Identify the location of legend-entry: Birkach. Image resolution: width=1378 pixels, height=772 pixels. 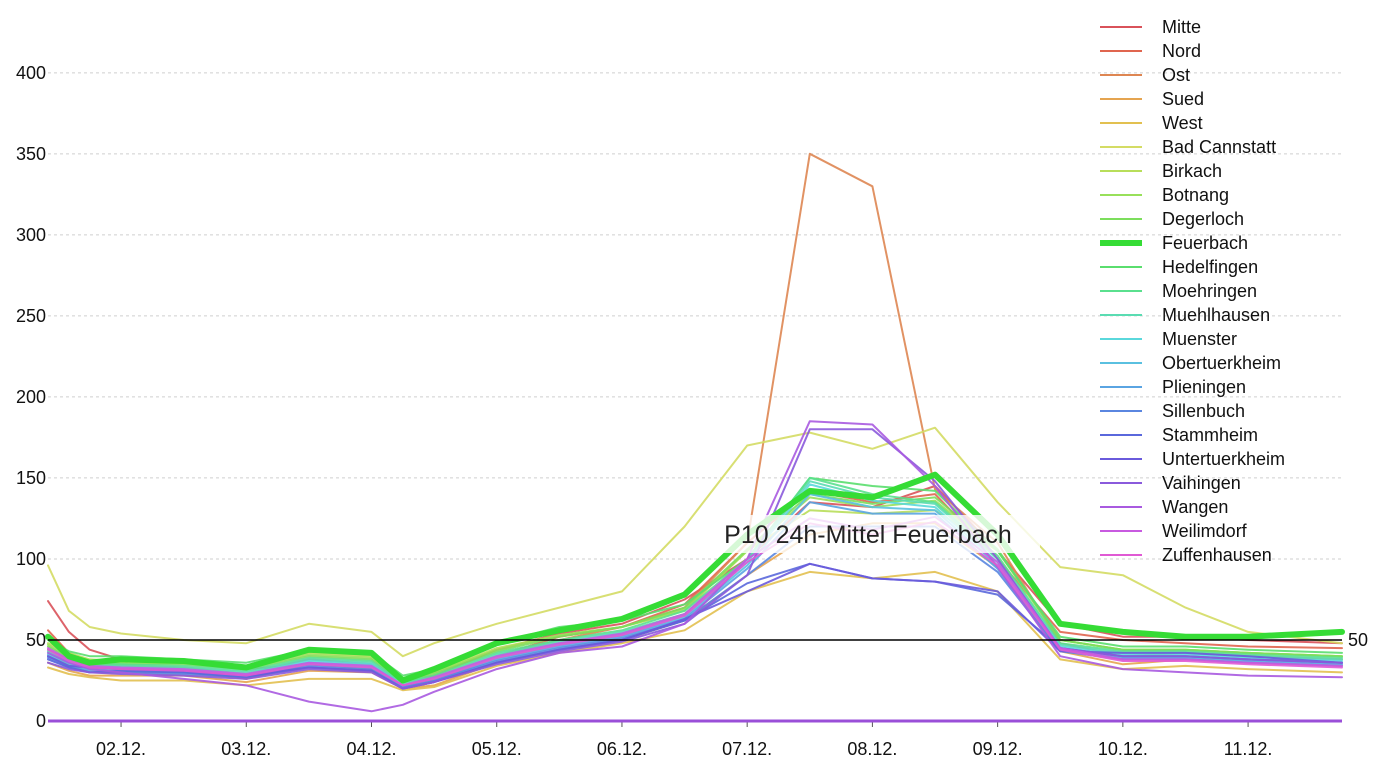
(1192, 171).